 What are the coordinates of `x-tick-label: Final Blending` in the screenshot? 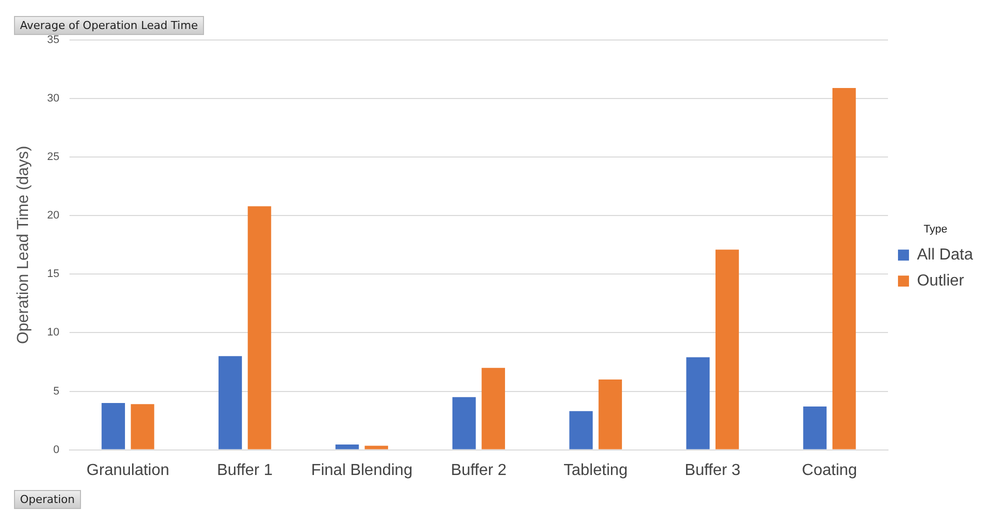 It's located at (361, 470).